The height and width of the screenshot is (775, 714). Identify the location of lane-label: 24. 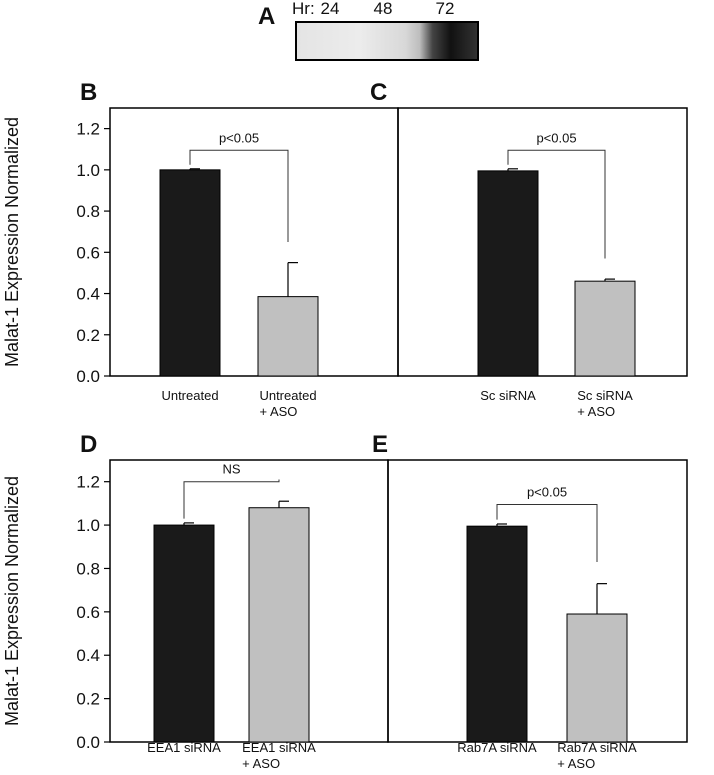
(330, 9).